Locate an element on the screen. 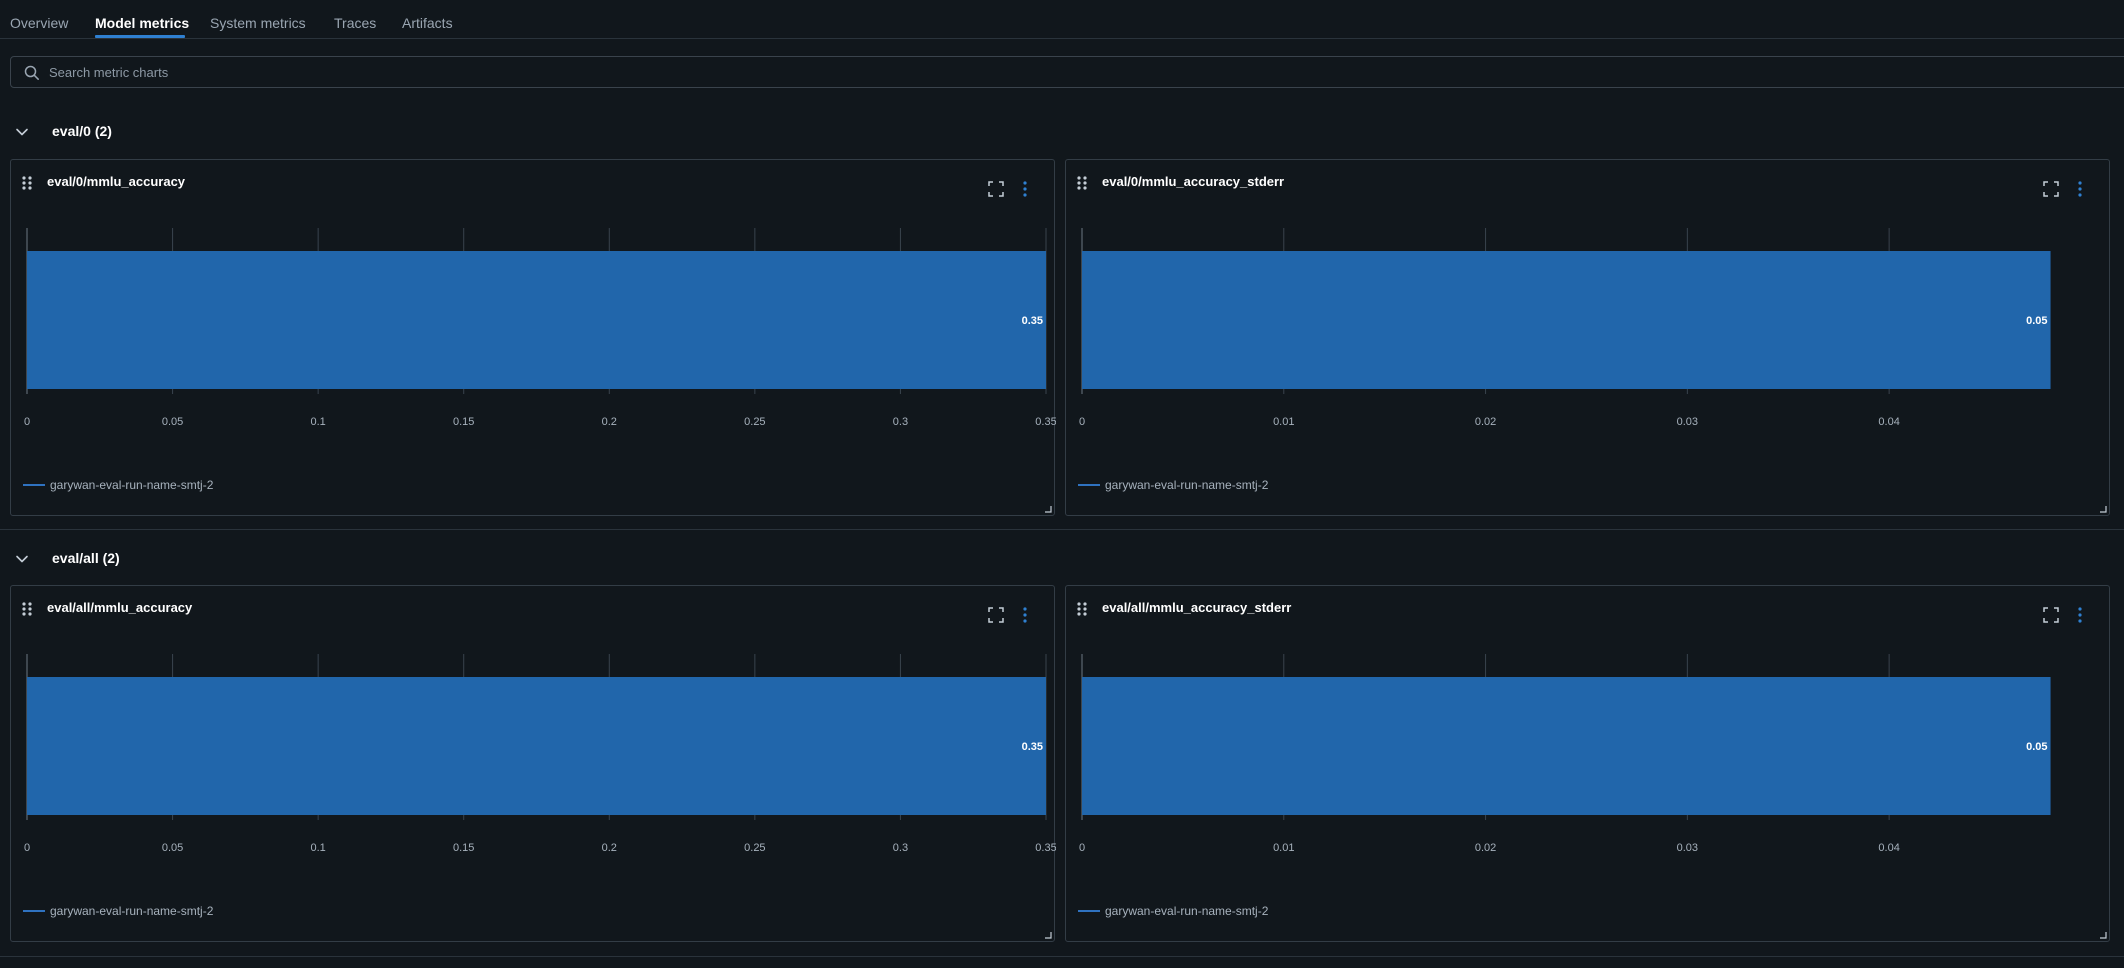  tab-overview: Overview is located at coordinates (39, 23).